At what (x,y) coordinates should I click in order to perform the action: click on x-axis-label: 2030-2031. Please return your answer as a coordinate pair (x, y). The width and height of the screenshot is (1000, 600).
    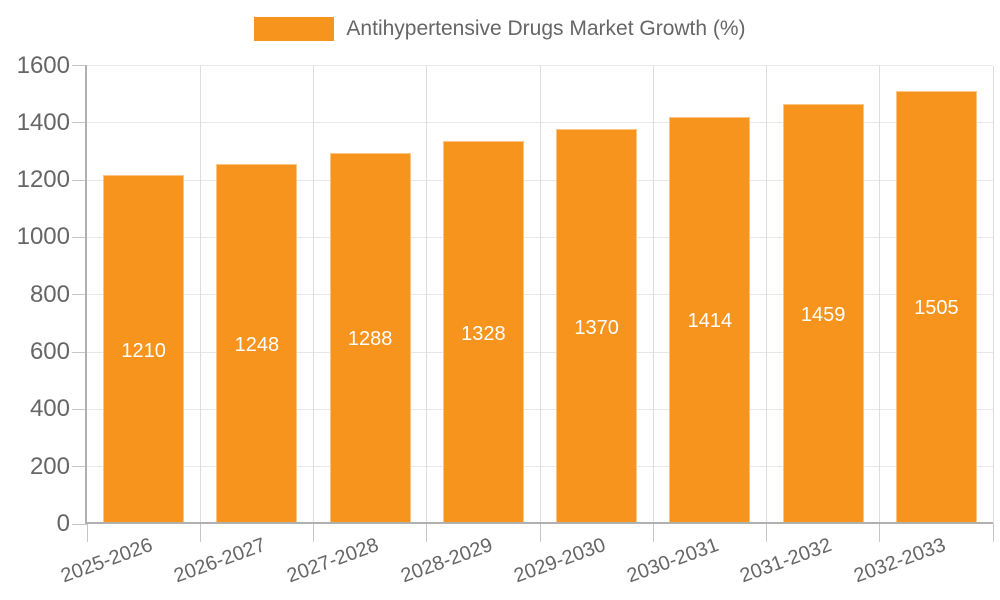
    Looking at the image, I should click on (673, 560).